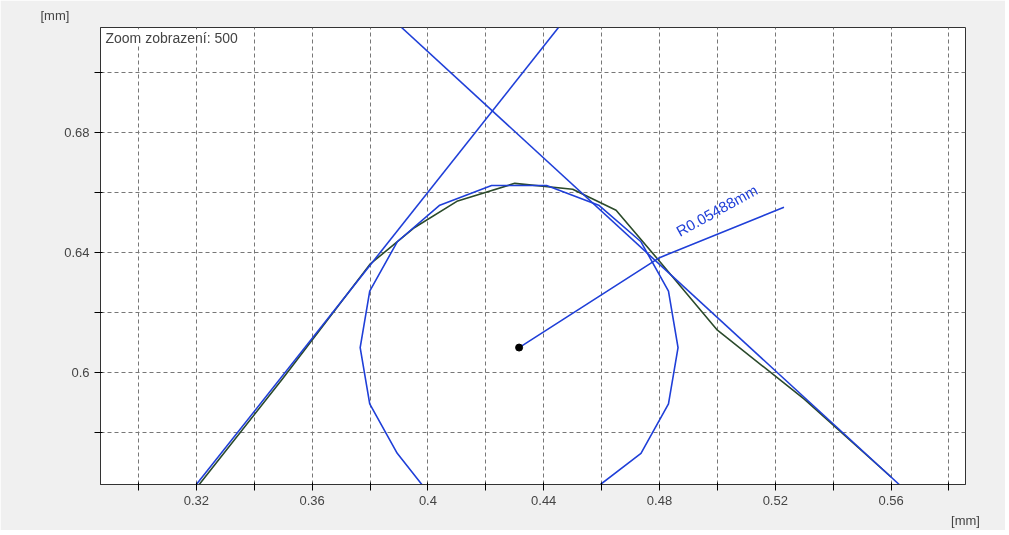 The image size is (1009, 535). I want to click on chart-title: Zoom zobrazení: 500, so click(172, 37).